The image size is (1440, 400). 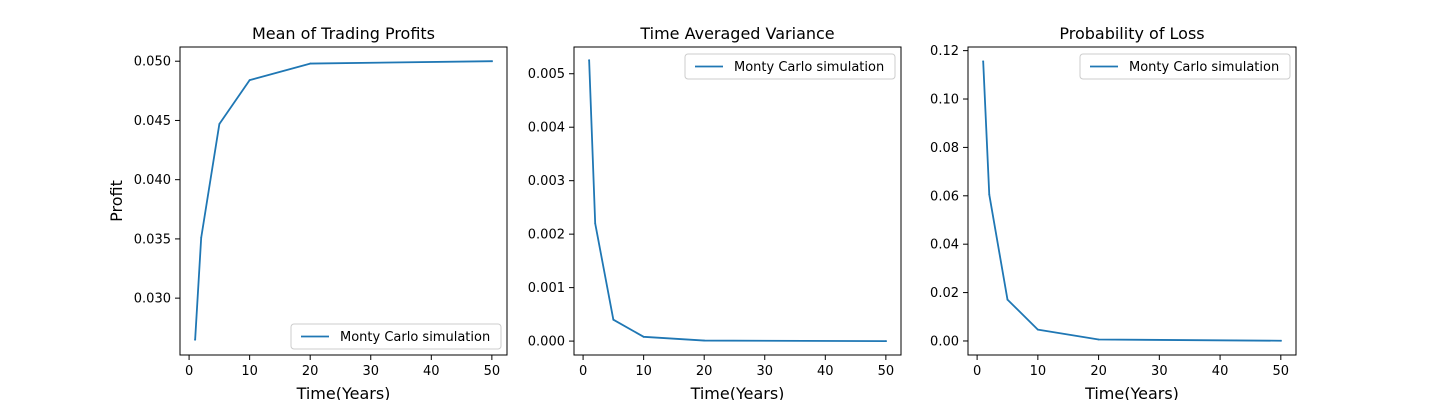 What do you see at coordinates (546, 342) in the screenshot?
I see `y-tick-label: 0.000` at bounding box center [546, 342].